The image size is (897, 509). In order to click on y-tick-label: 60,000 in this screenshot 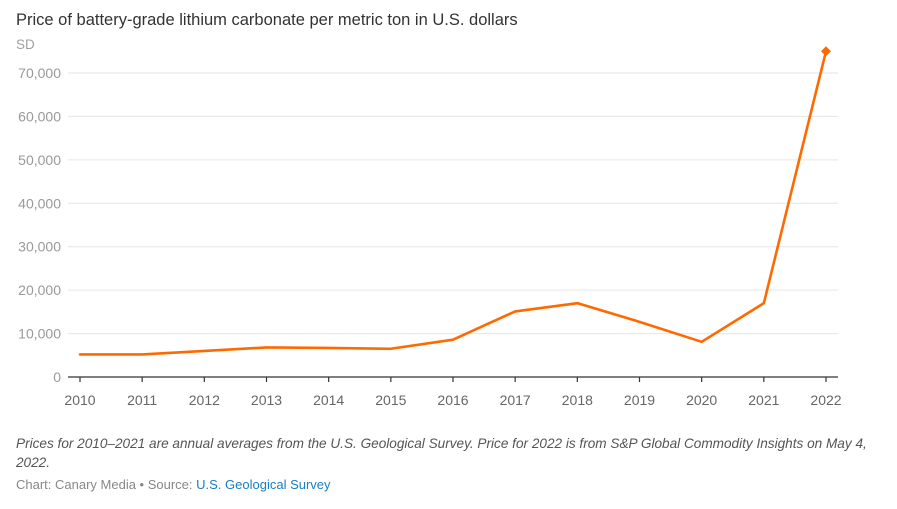, I will do `click(39, 116)`.